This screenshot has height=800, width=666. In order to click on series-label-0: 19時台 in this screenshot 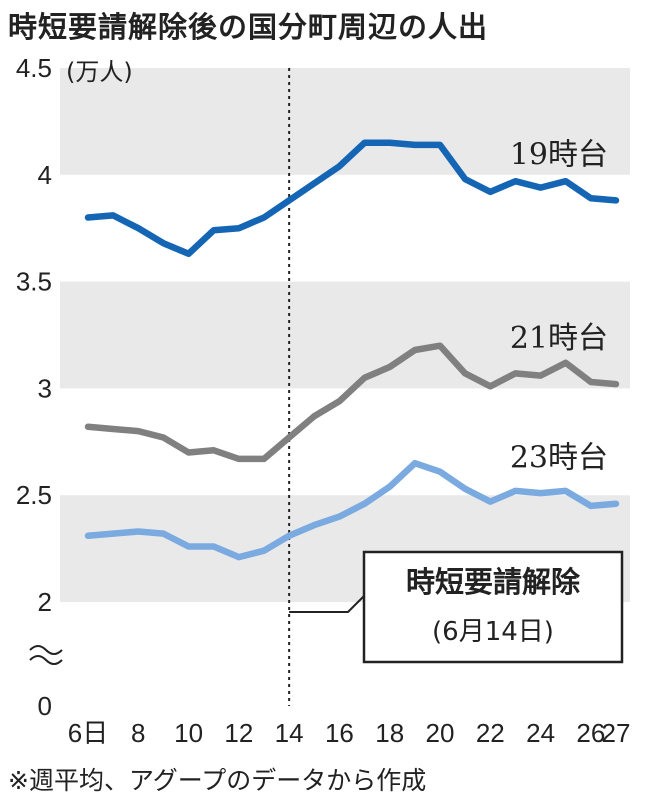, I will do `click(559, 154)`.